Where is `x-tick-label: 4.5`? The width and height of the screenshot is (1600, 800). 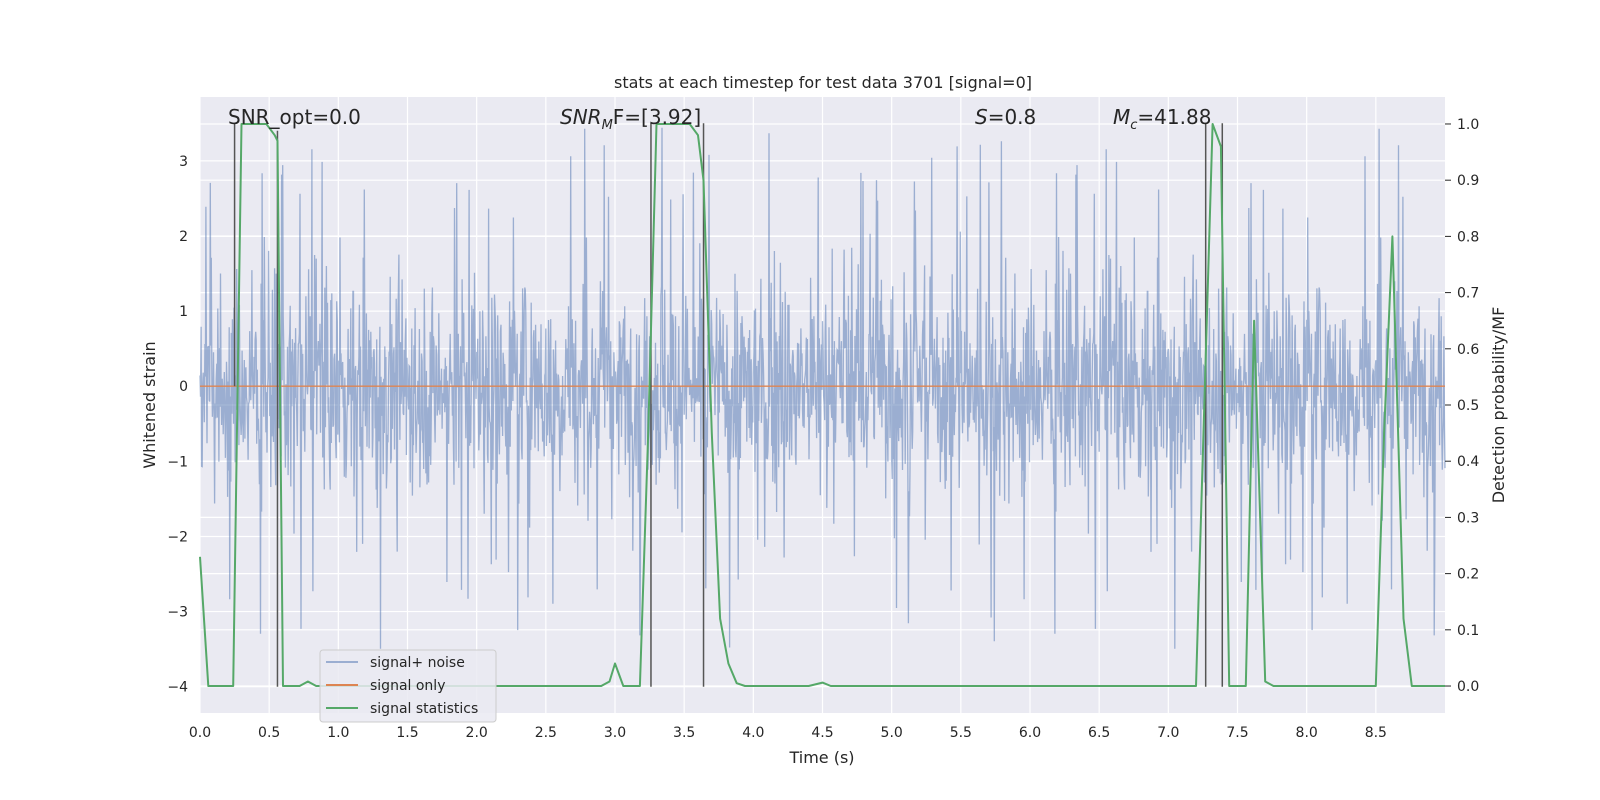
x-tick-label: 4.5 is located at coordinates (822, 733).